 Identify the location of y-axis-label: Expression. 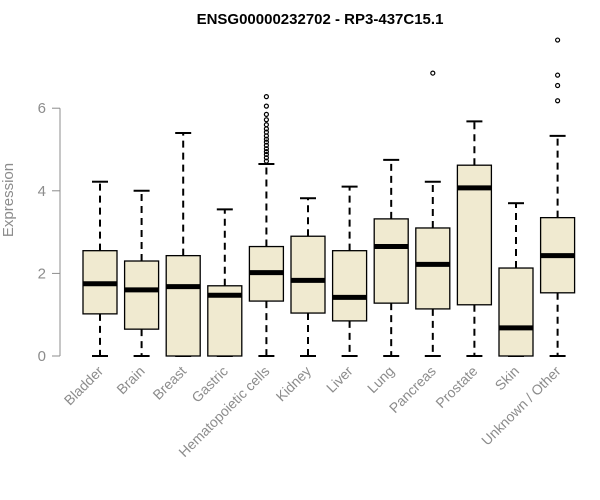
(8, 200).